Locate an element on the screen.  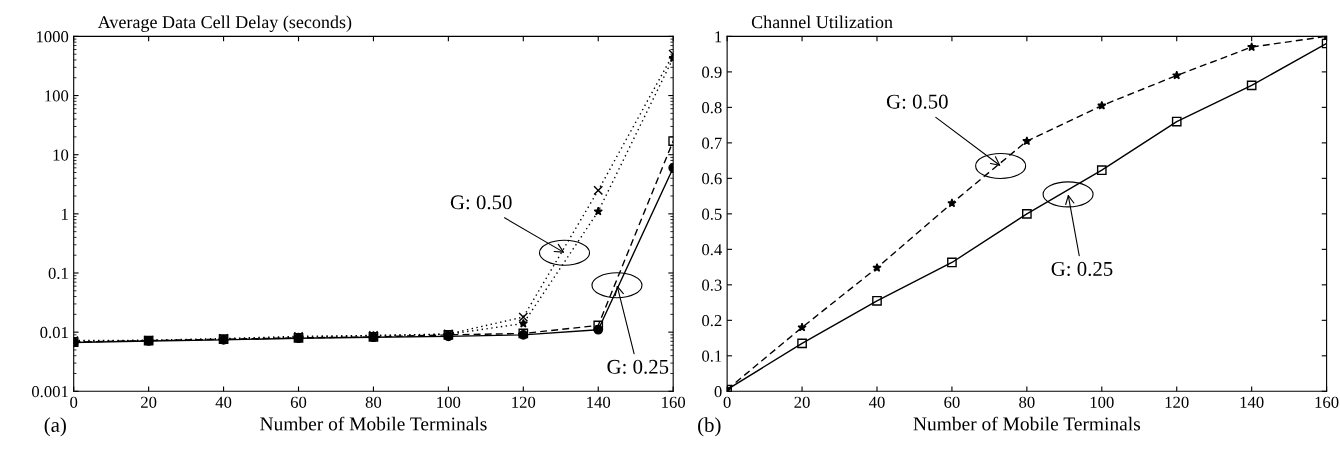
y-tick-label: 0 is located at coordinates (718, 392).